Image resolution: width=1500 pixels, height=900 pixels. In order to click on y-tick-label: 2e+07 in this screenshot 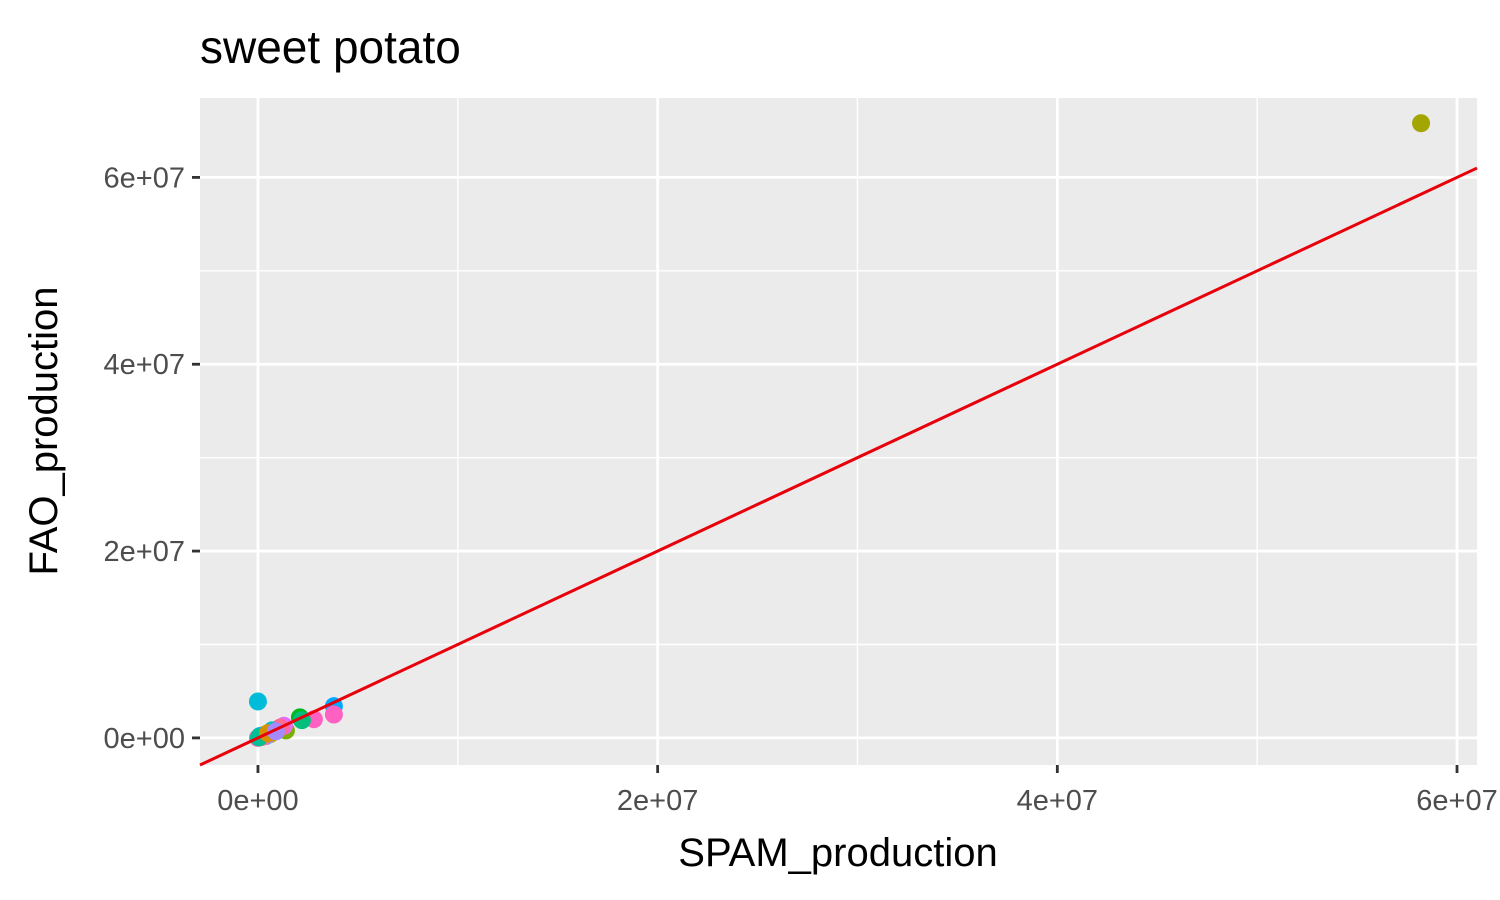, I will do `click(144, 552)`.